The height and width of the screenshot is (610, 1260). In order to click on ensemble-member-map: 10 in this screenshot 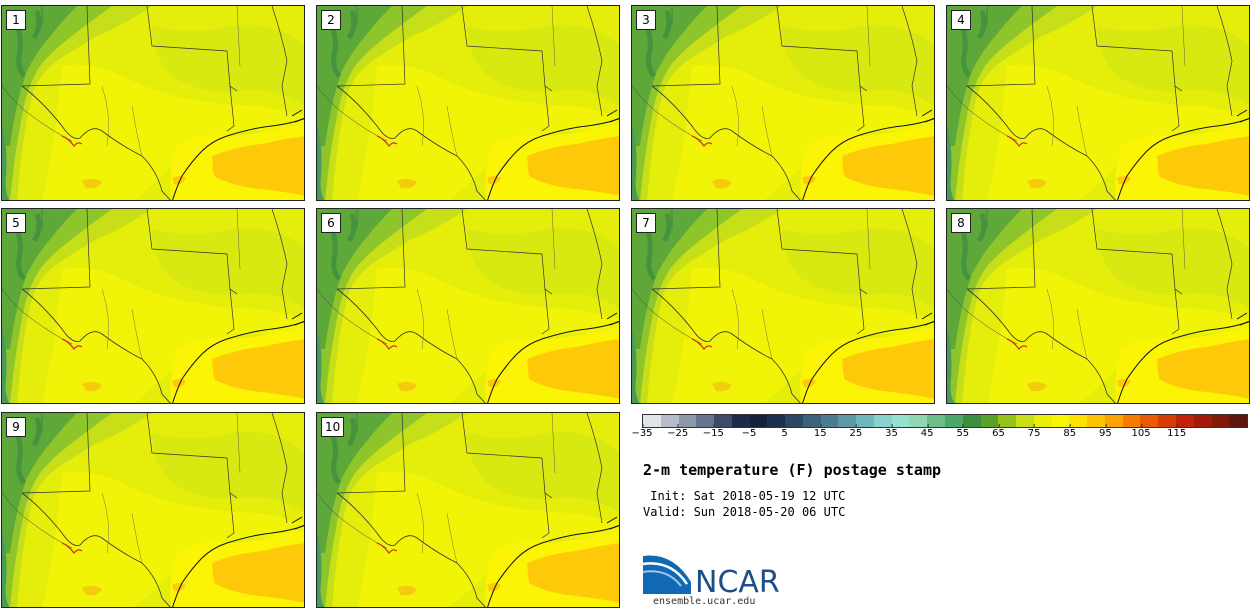, I will do `click(468, 510)`.